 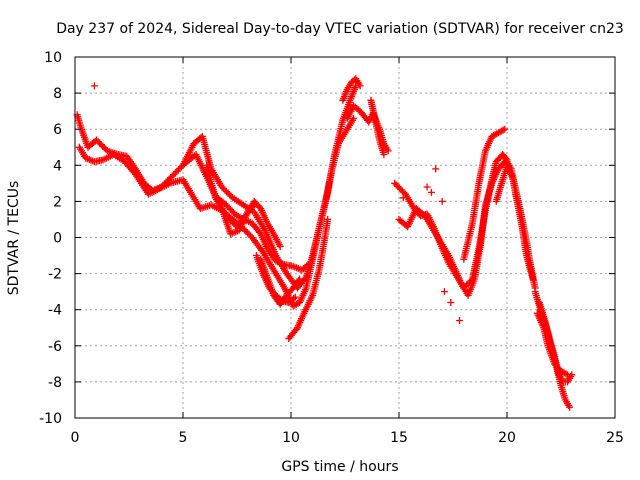 I want to click on x-tick-labels: 0 5 10 15 20 25, so click(x=347, y=438).